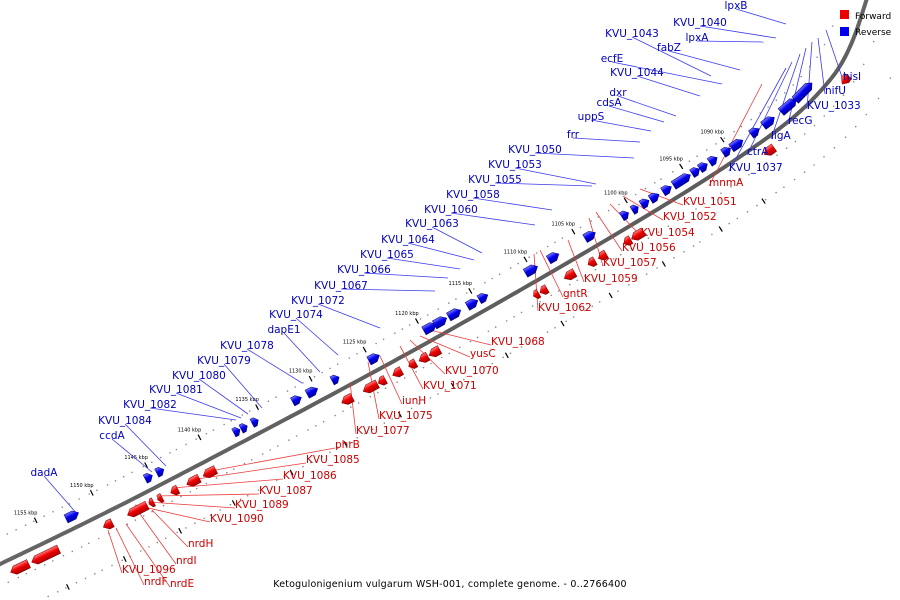 The width and height of the screenshot is (900, 600). What do you see at coordinates (800, 121) in the screenshot?
I see `reverse-gene-label: recG` at bounding box center [800, 121].